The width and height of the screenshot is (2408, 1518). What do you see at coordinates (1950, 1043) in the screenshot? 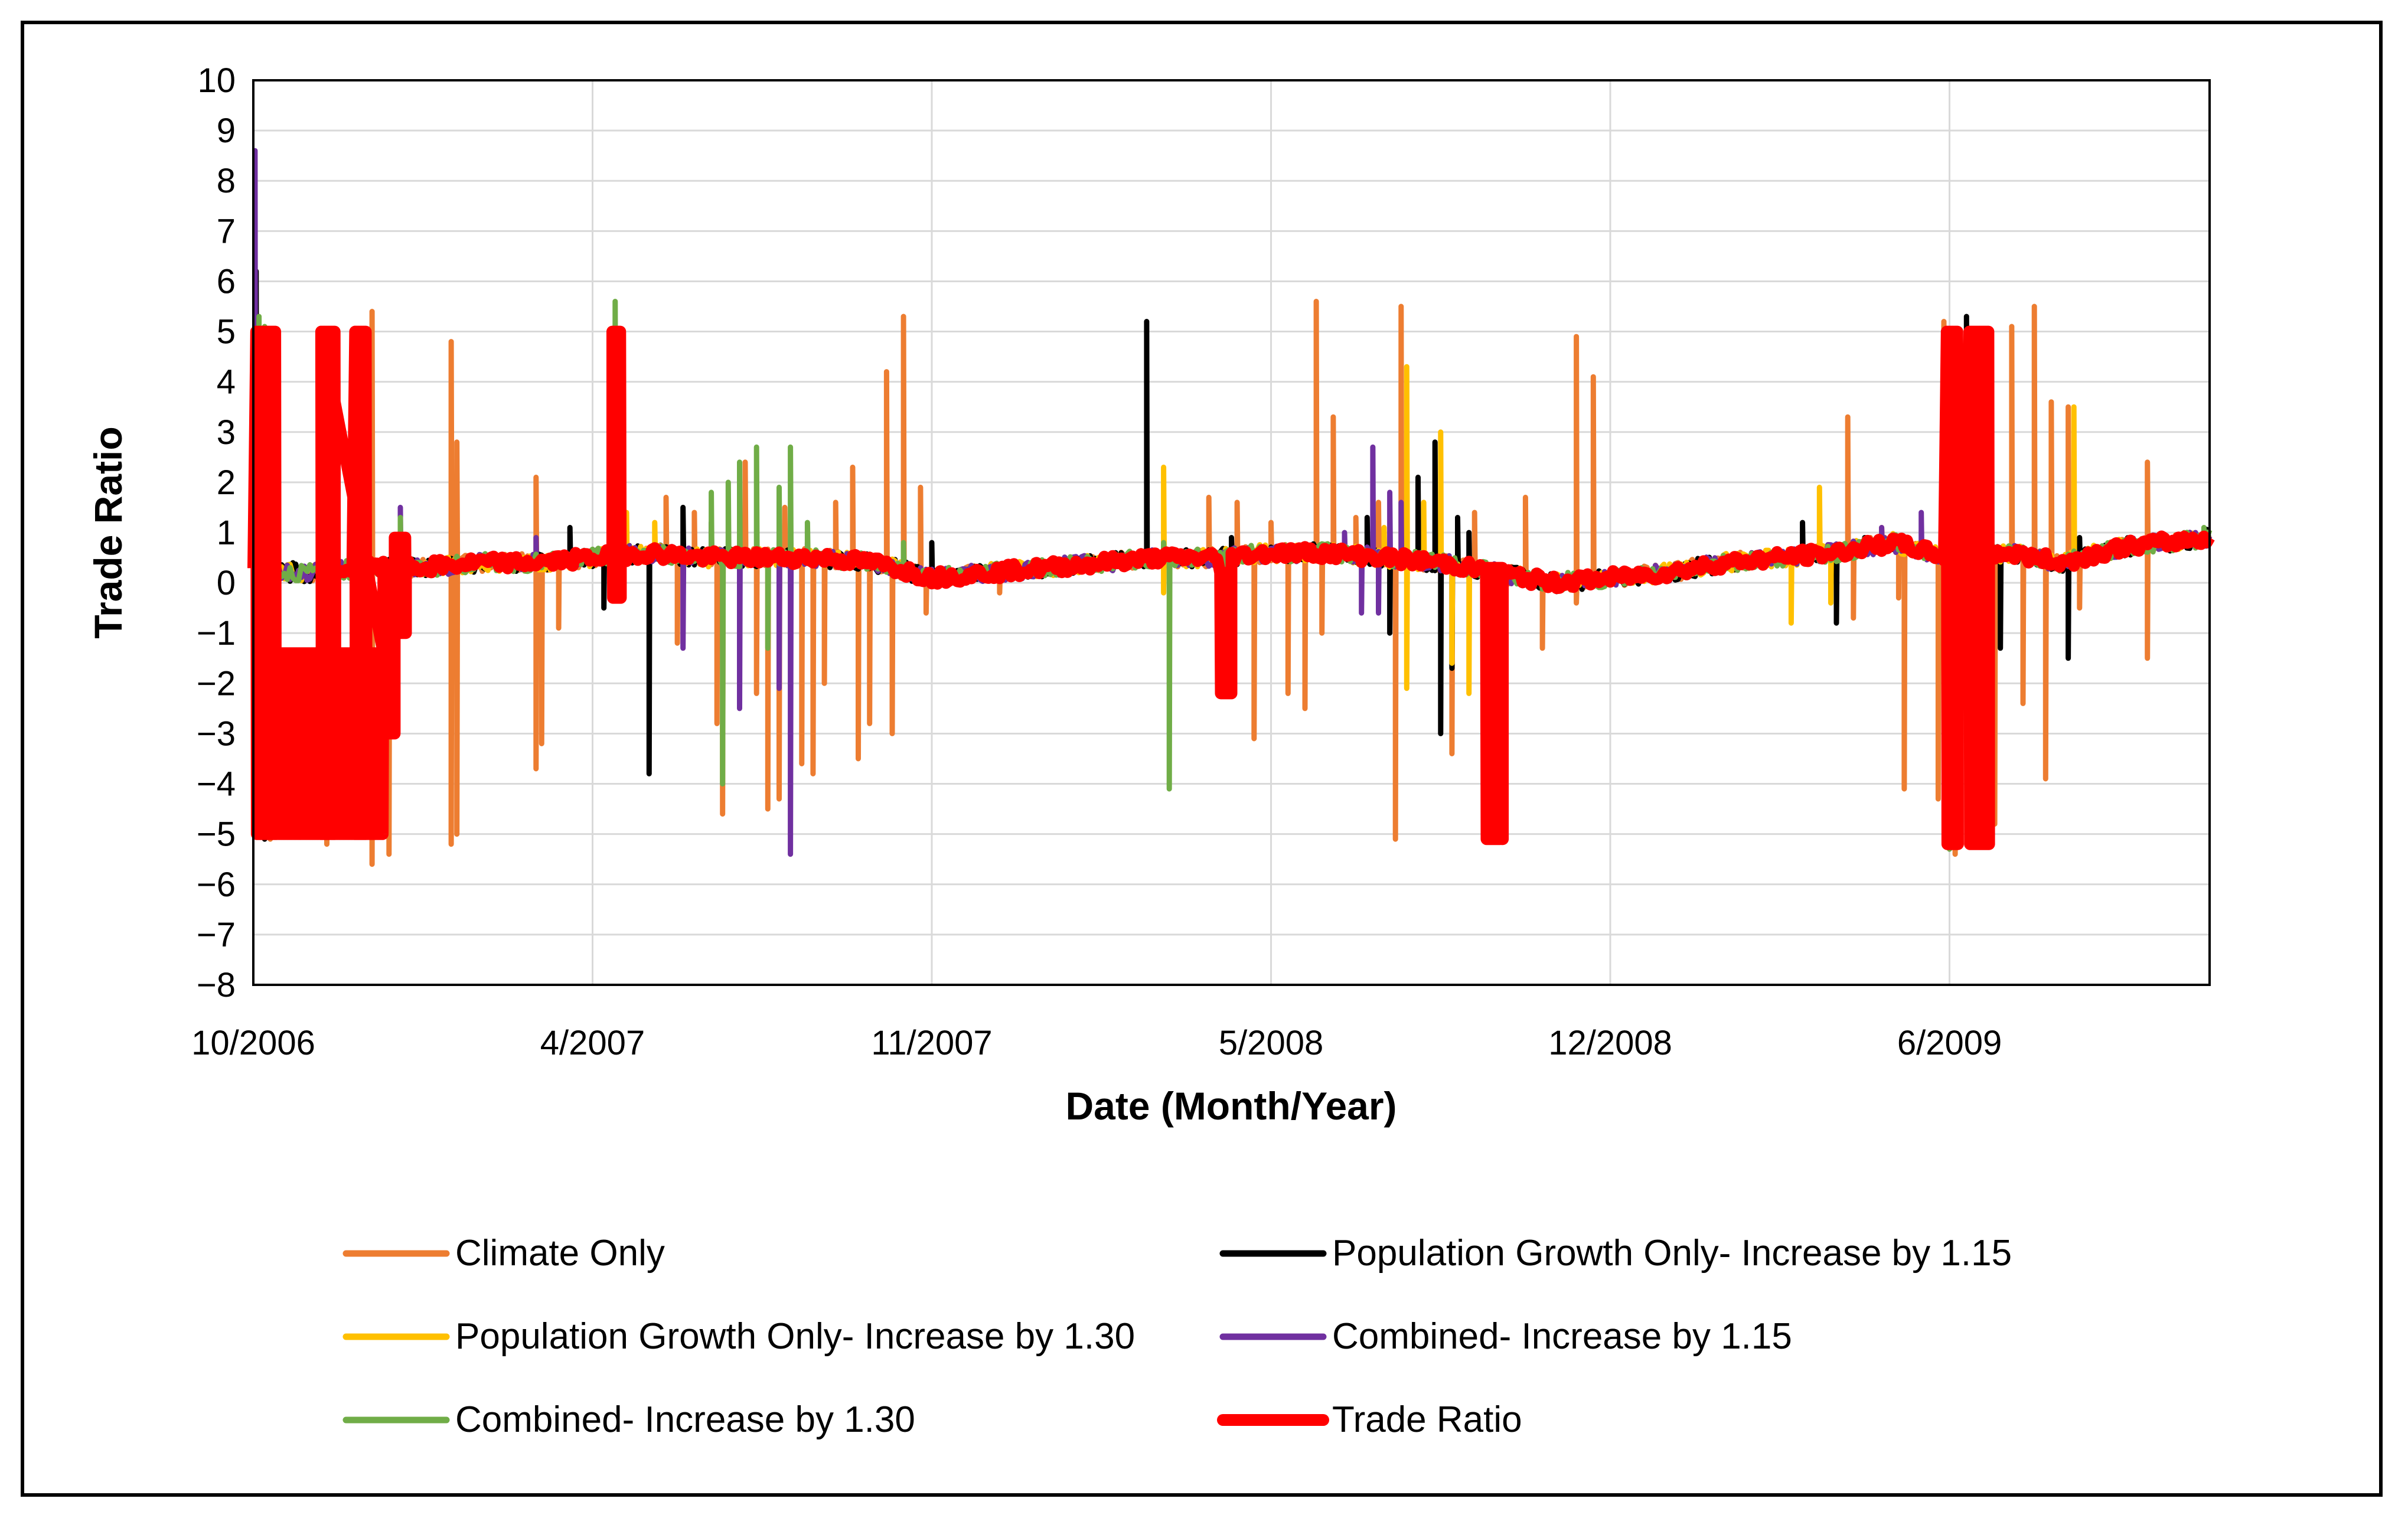
I see `x-tick-label: 6/2009` at bounding box center [1950, 1043].